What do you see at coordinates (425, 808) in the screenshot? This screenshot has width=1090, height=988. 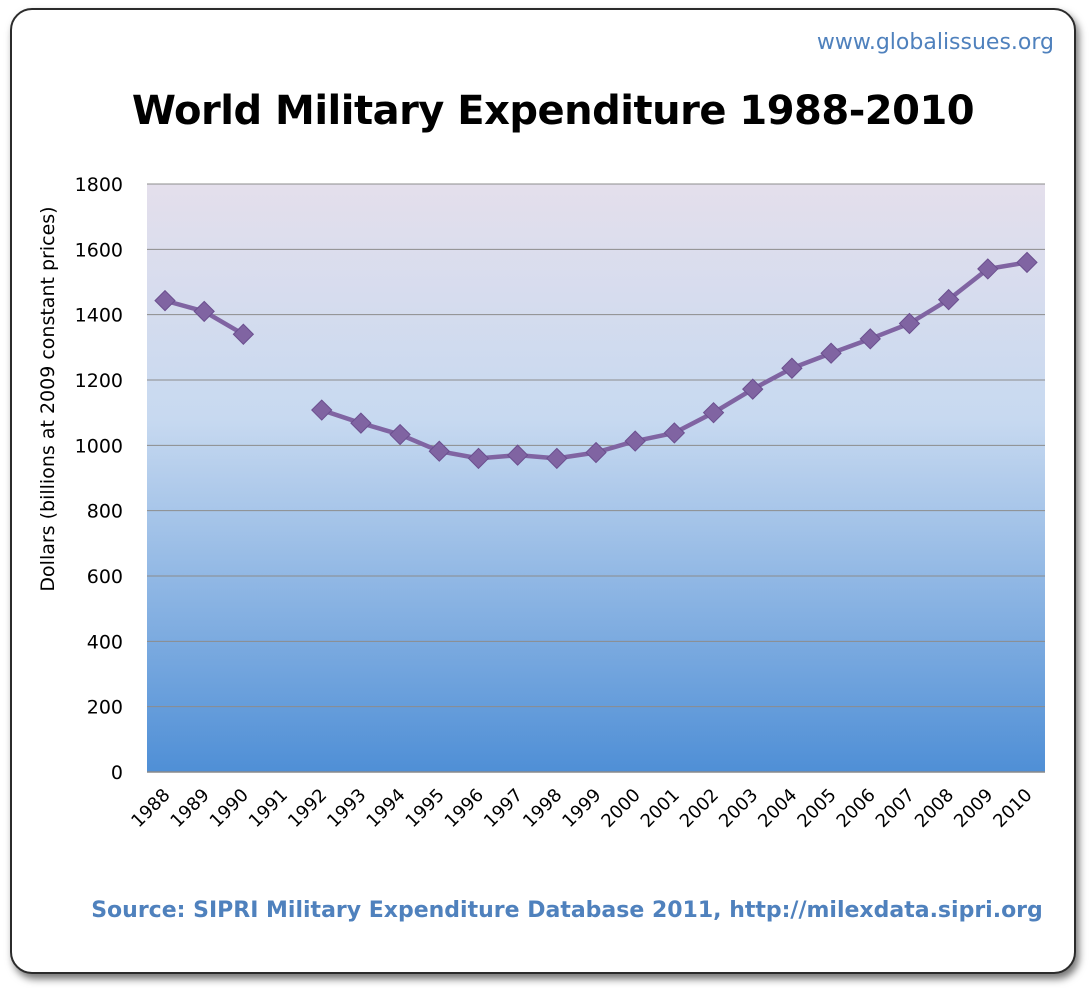 I see `x-tick-label: 1995` at bounding box center [425, 808].